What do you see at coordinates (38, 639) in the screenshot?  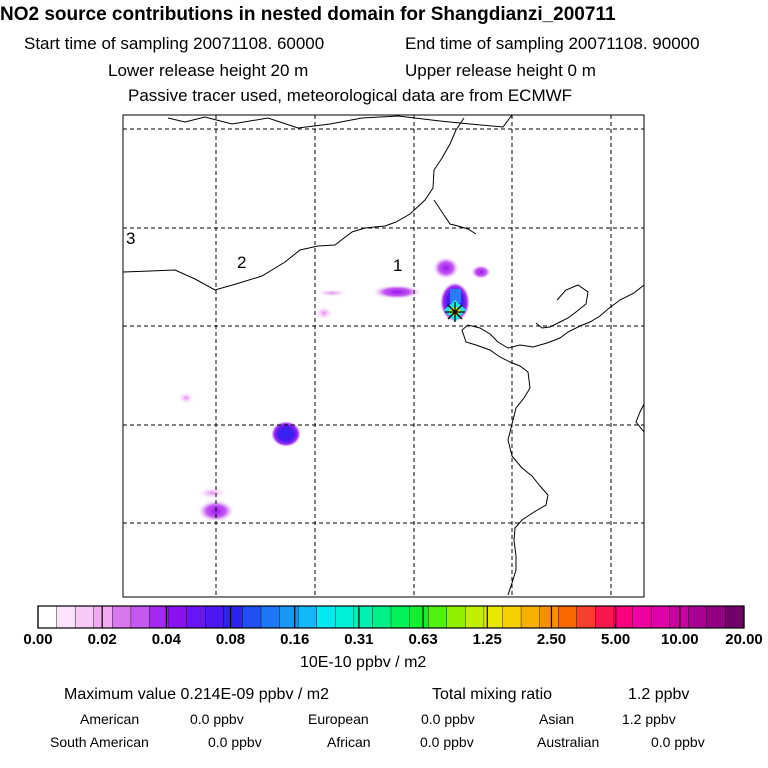 I see `colorbar-tick-label: 0.00` at bounding box center [38, 639].